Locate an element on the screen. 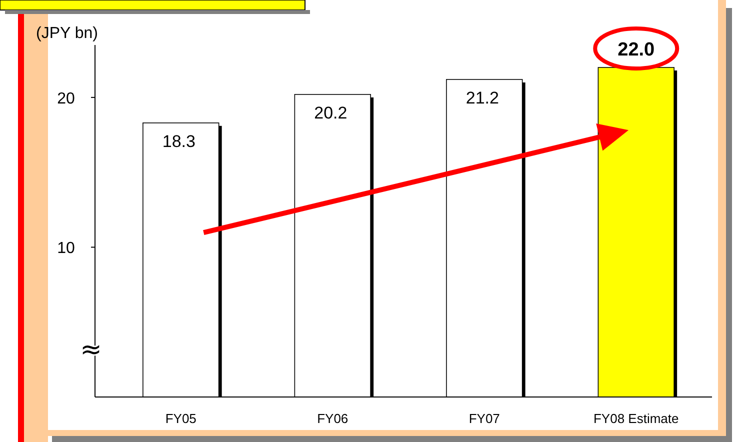 This screenshot has height=442, width=740. data-label: 20.2 is located at coordinates (331, 112).